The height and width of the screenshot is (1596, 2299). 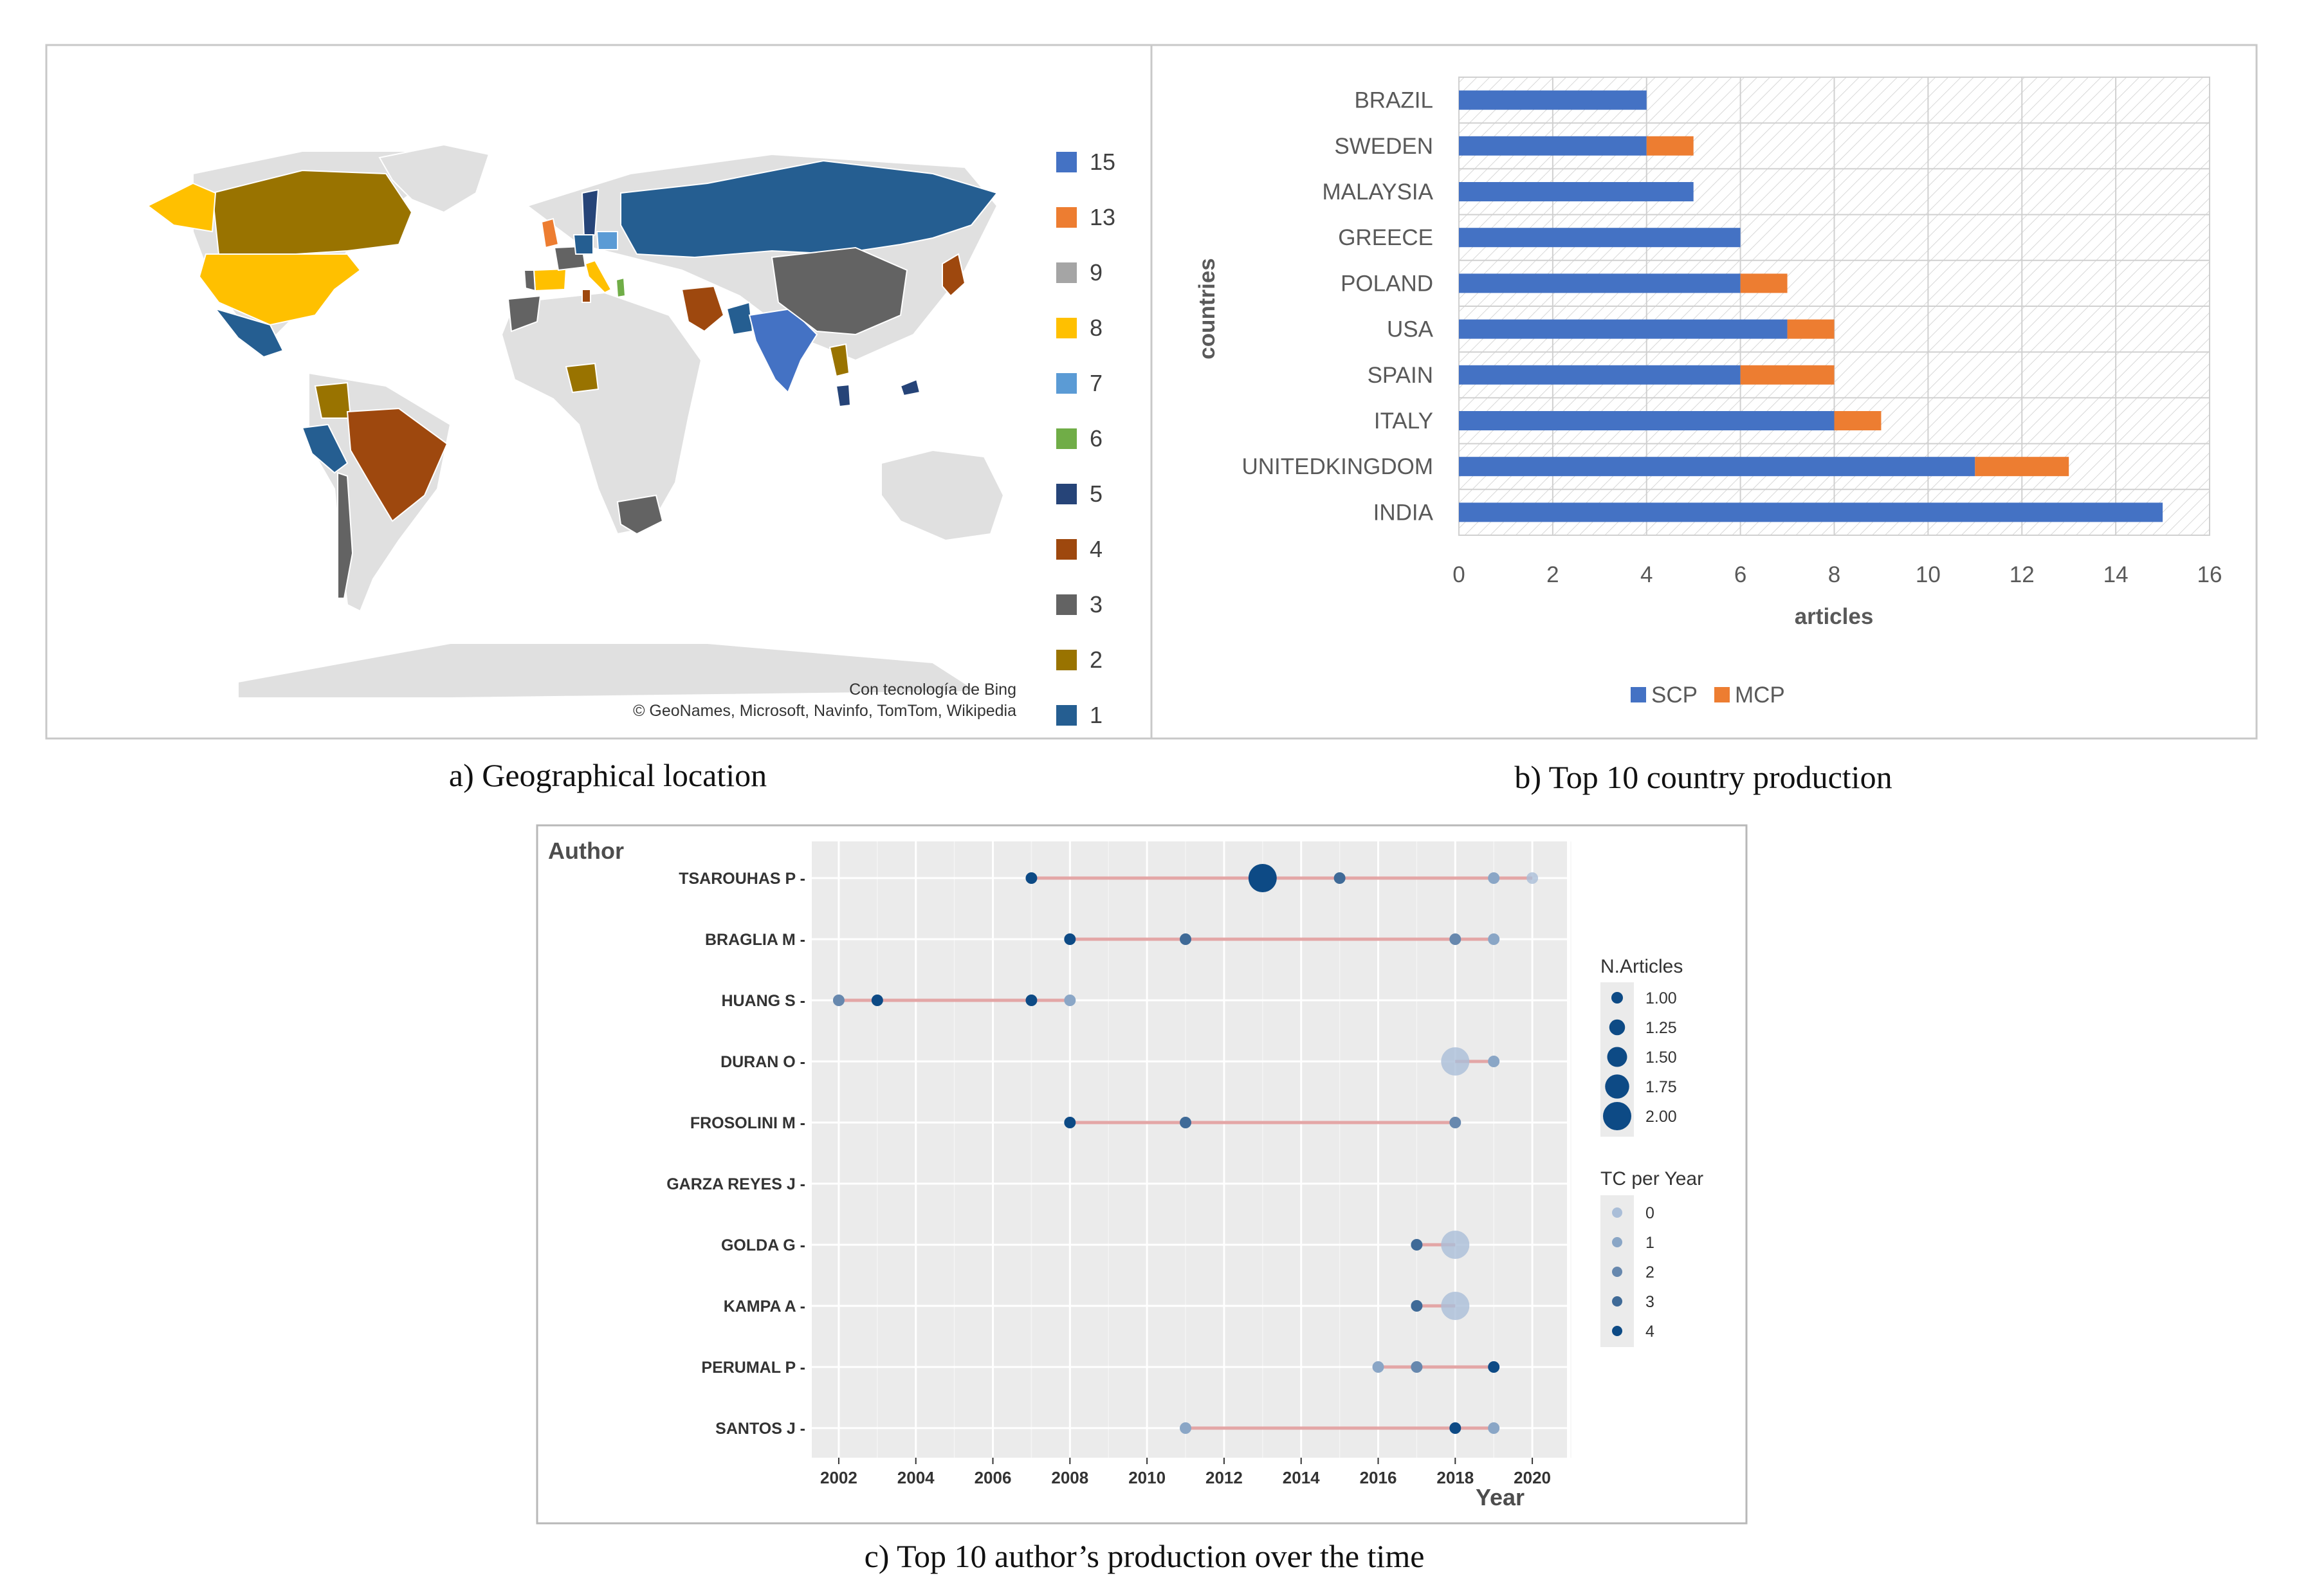 I want to click on country-colombia, so click(x=333, y=400).